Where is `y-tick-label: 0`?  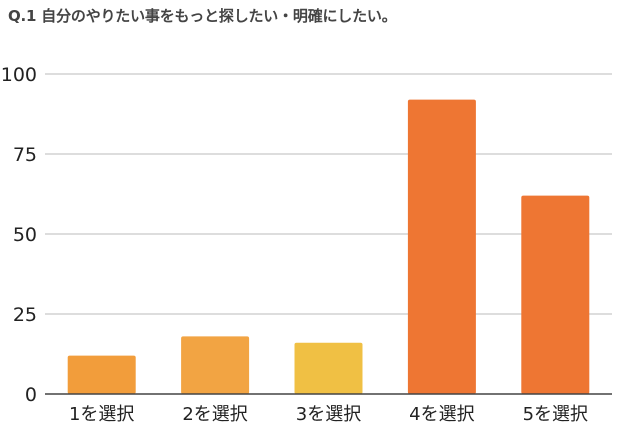
y-tick-label: 0 is located at coordinates (31, 395).